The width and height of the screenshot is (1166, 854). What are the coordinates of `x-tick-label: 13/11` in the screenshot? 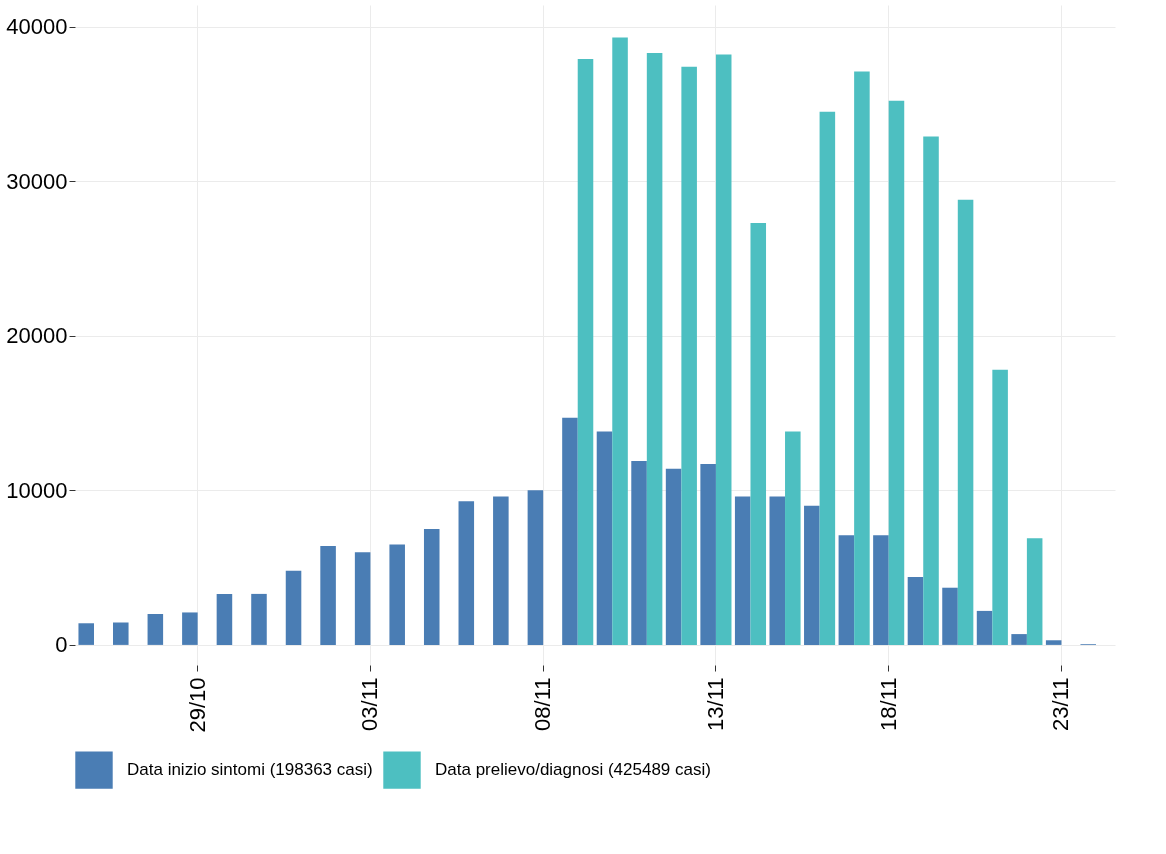 It's located at (715, 704).